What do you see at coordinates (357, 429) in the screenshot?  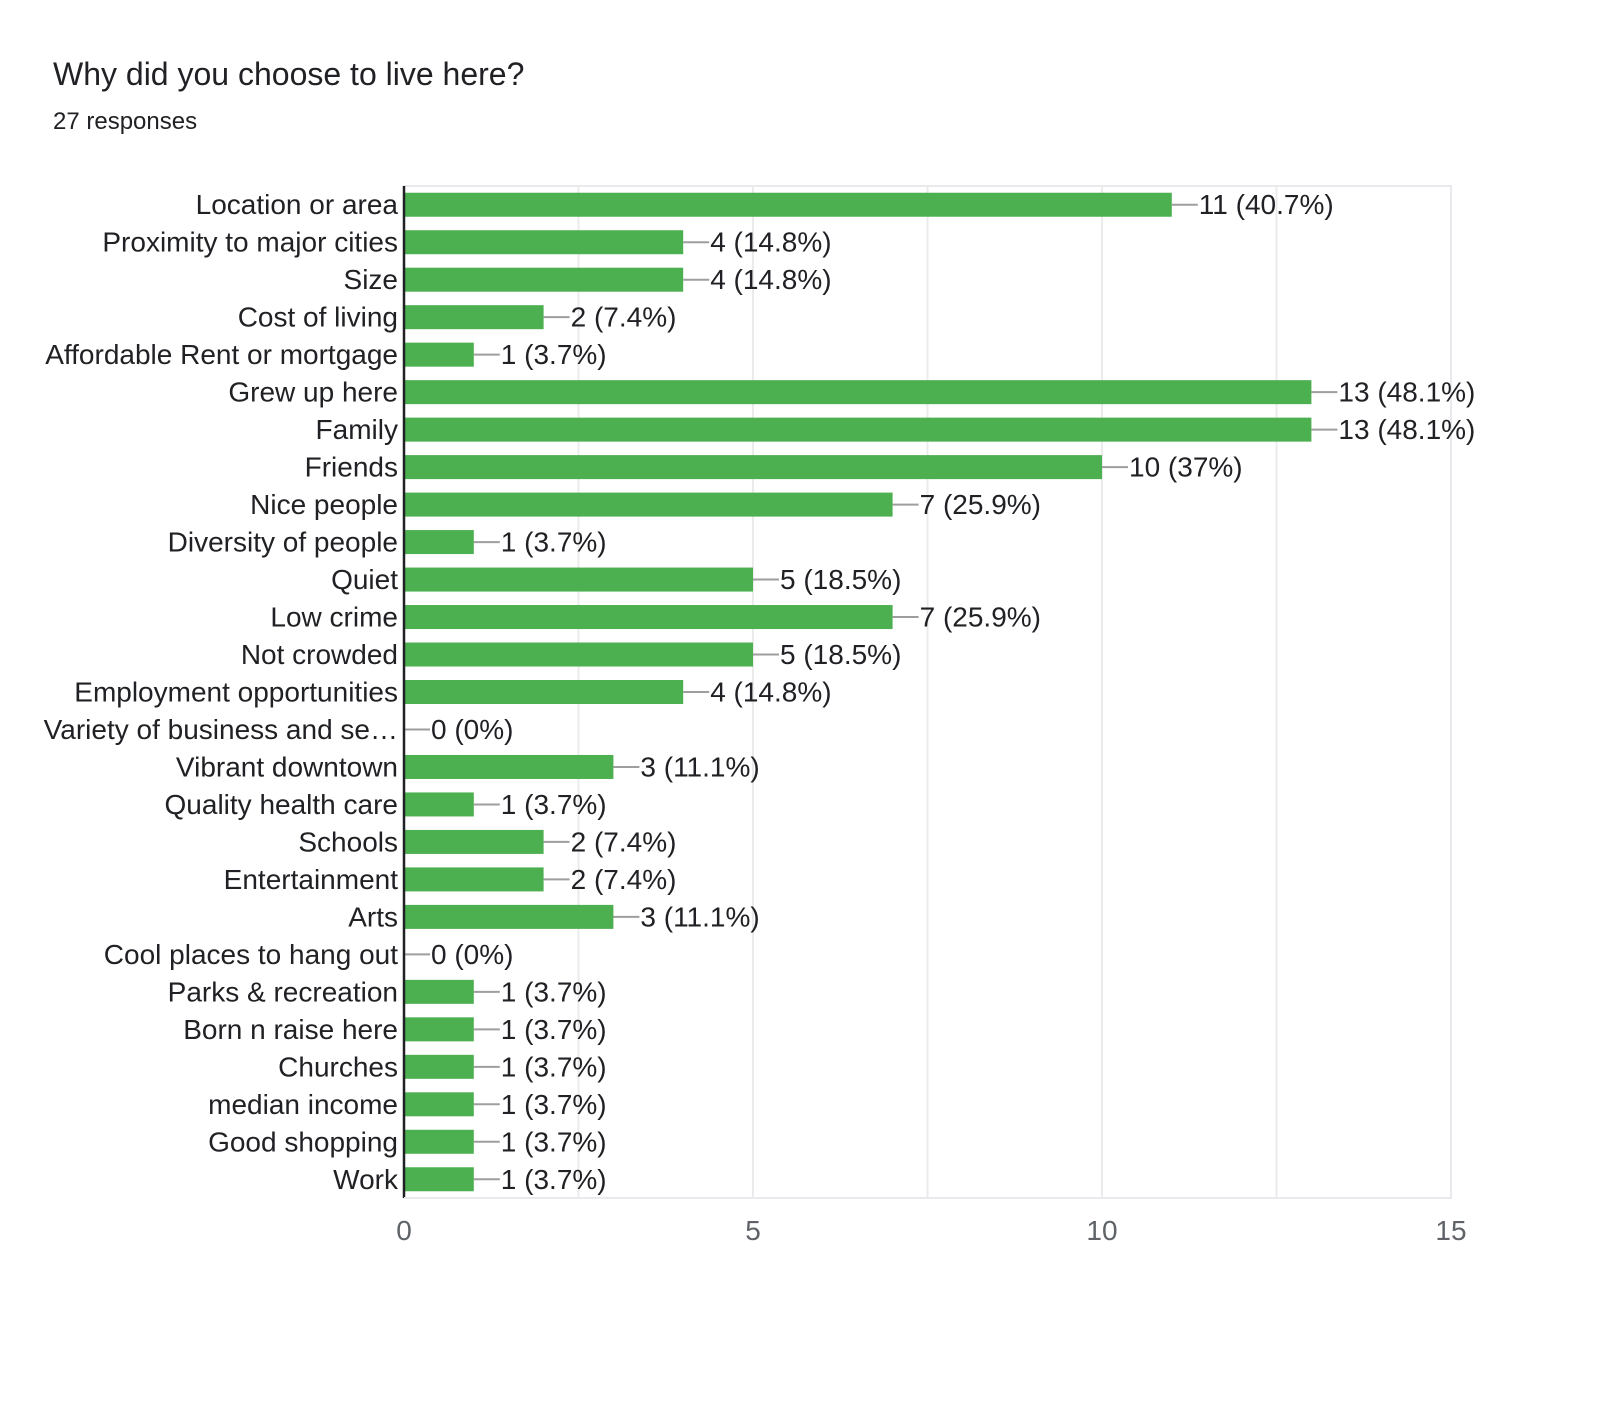 I see `category-label: Family` at bounding box center [357, 429].